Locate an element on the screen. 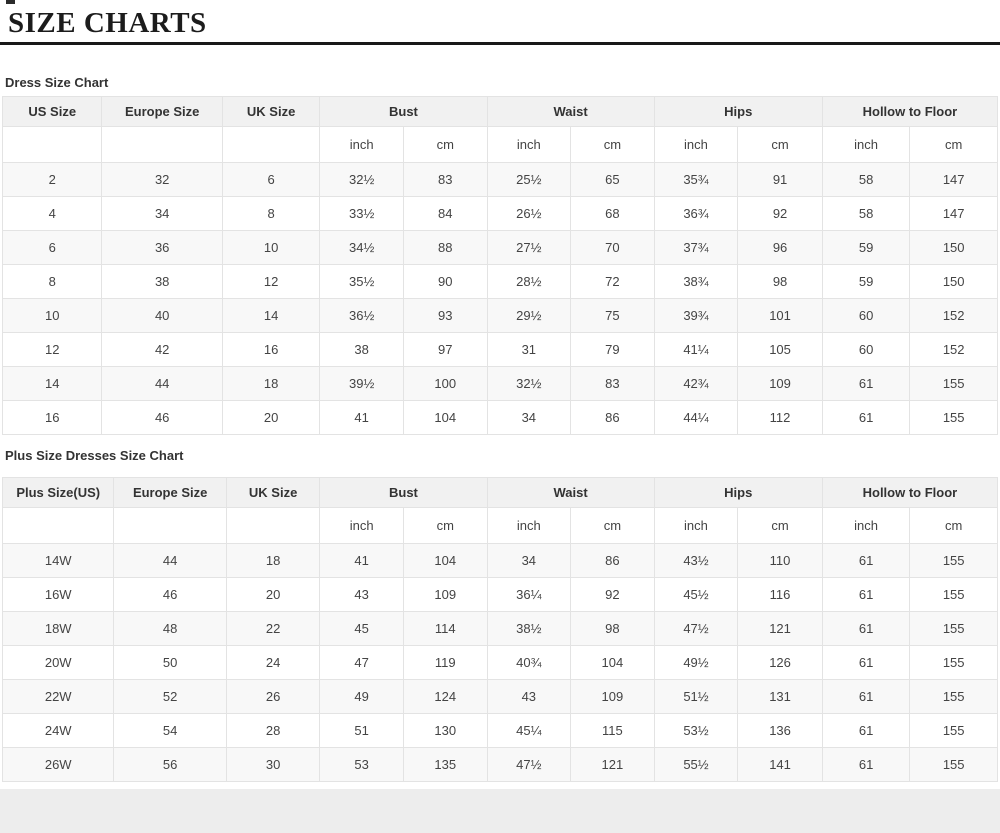 This screenshot has height=833, width=1000. column-header-hips: Hips is located at coordinates (738, 111).